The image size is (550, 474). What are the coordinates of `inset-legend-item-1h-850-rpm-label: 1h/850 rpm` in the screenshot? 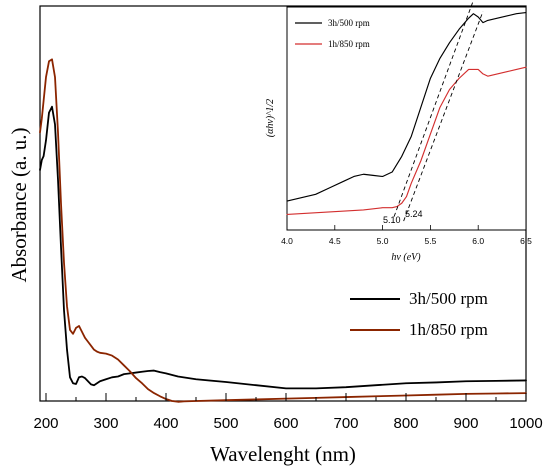 It's located at (349, 44).